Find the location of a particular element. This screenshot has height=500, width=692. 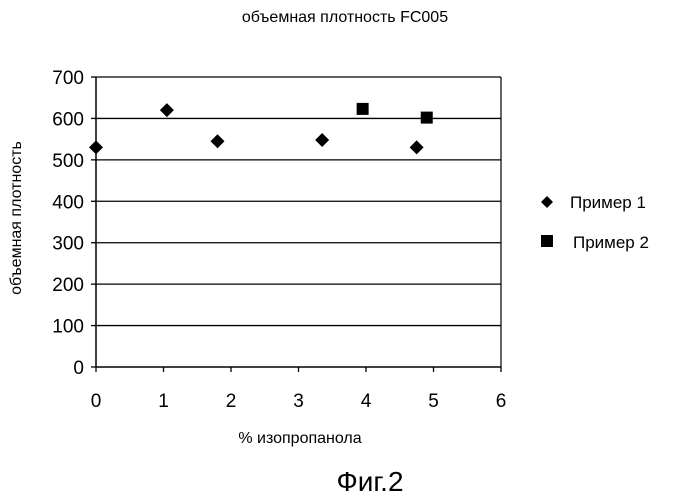

legend: Пример 1 Пример 2 is located at coordinates (595, 222).